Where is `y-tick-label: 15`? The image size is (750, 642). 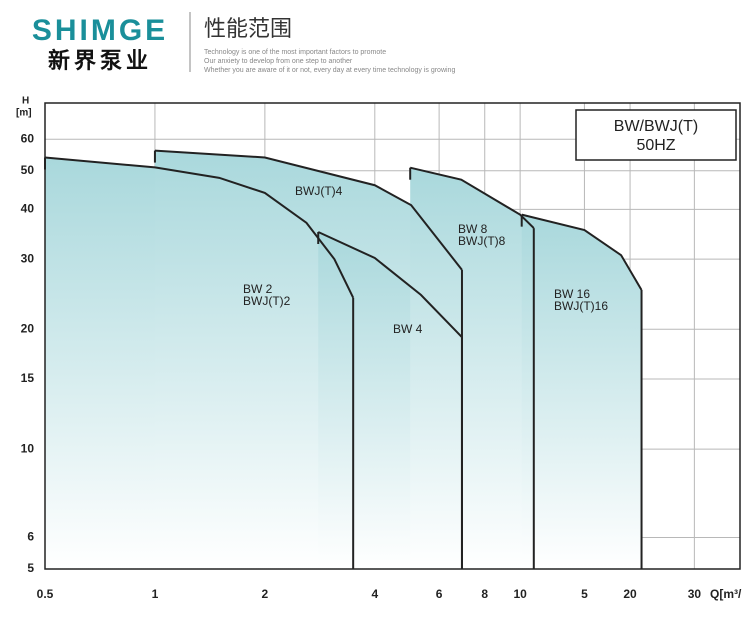 y-tick-label: 15 is located at coordinates (28, 378).